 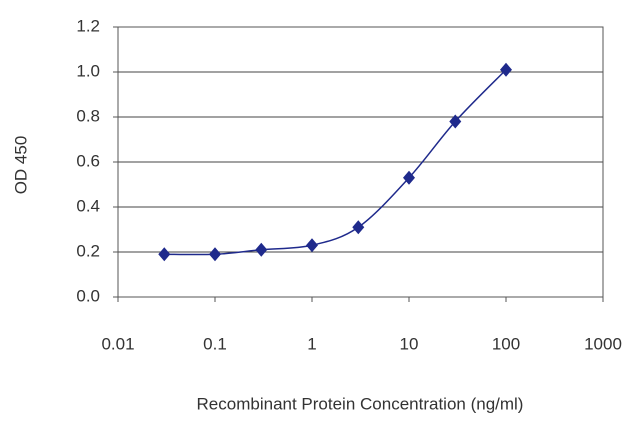 I want to click on x-tick-label: 1, so click(x=311, y=343).